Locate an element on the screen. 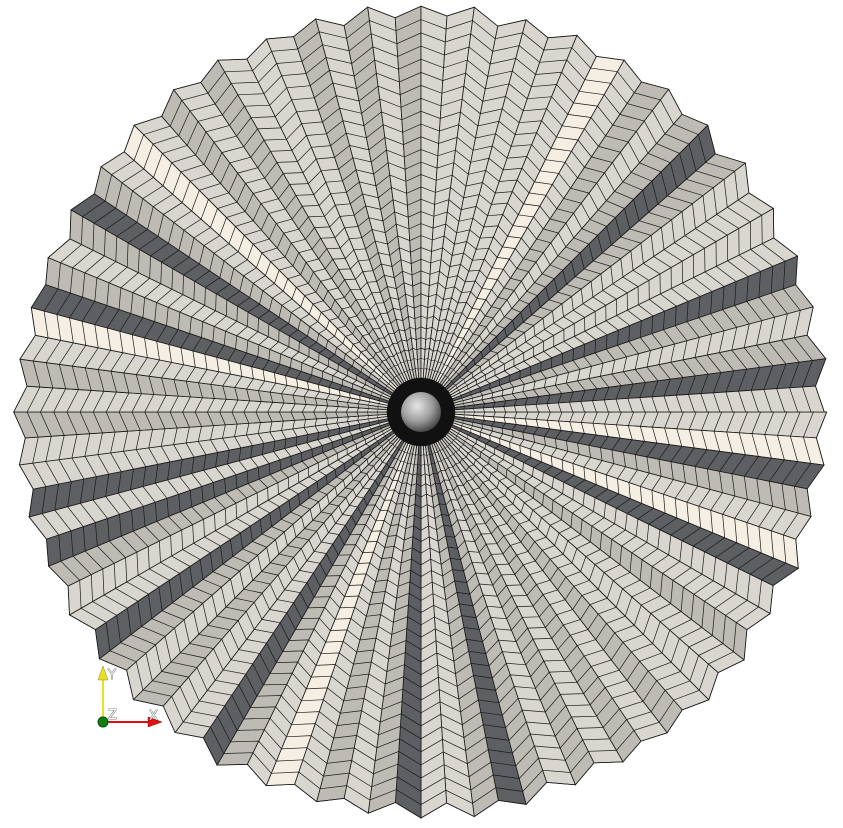 The width and height of the screenshot is (843, 828). x-axis-arrow-icon is located at coordinates (155, 722).